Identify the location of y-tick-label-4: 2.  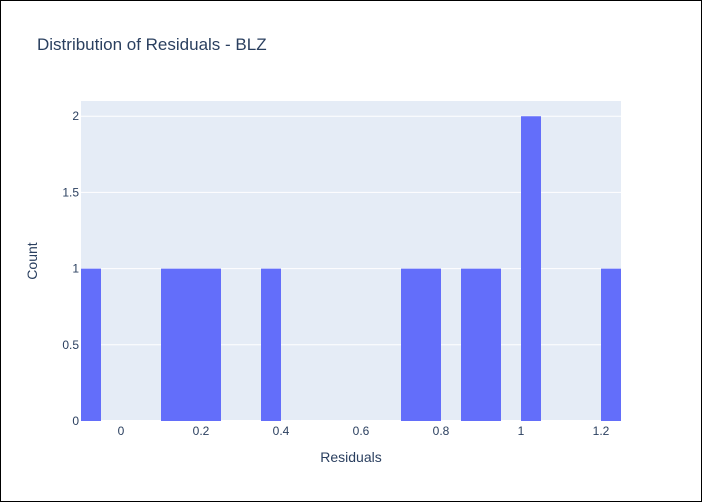
(75, 116).